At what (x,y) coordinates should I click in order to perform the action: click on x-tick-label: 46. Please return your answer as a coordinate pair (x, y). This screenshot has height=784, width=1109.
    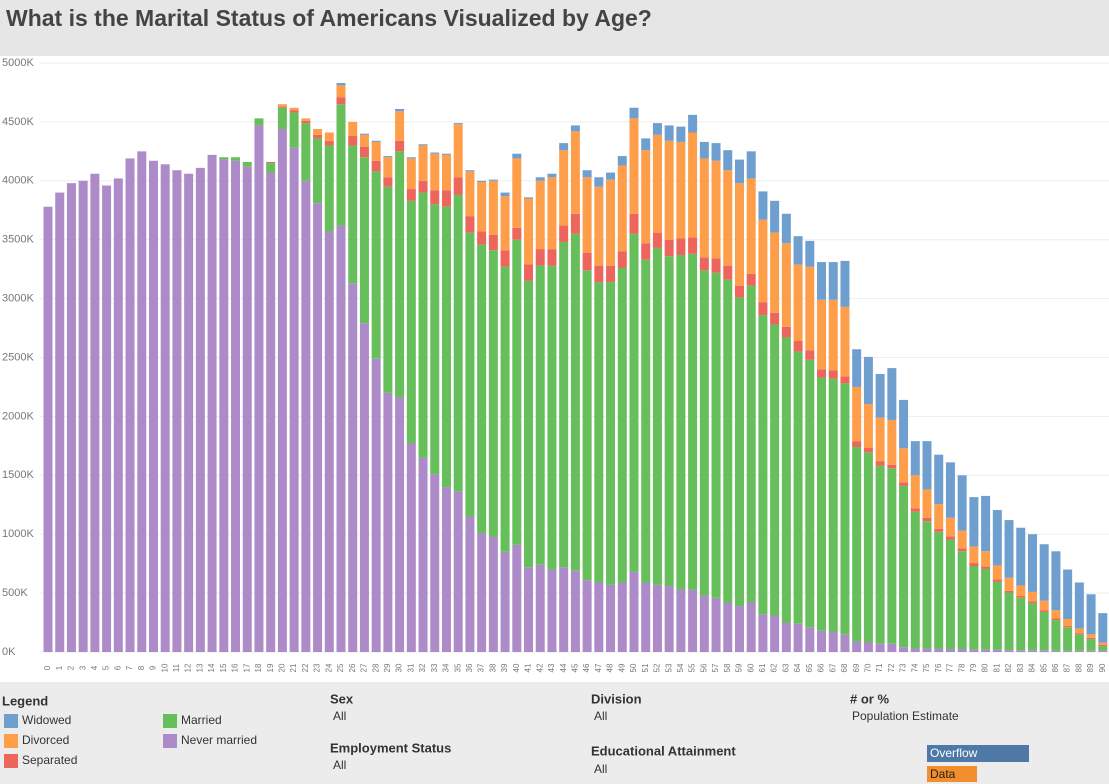
    Looking at the image, I should click on (586, 667).